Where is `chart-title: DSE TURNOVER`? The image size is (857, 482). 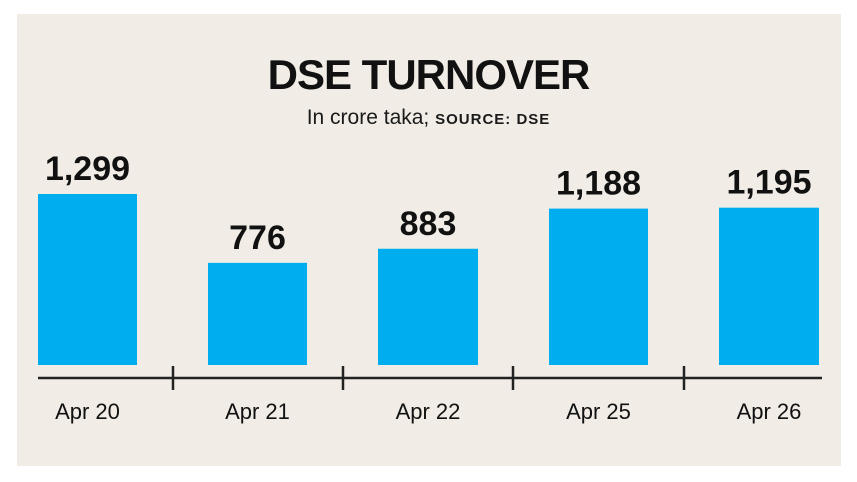
chart-title: DSE TURNOVER is located at coordinates (429, 74).